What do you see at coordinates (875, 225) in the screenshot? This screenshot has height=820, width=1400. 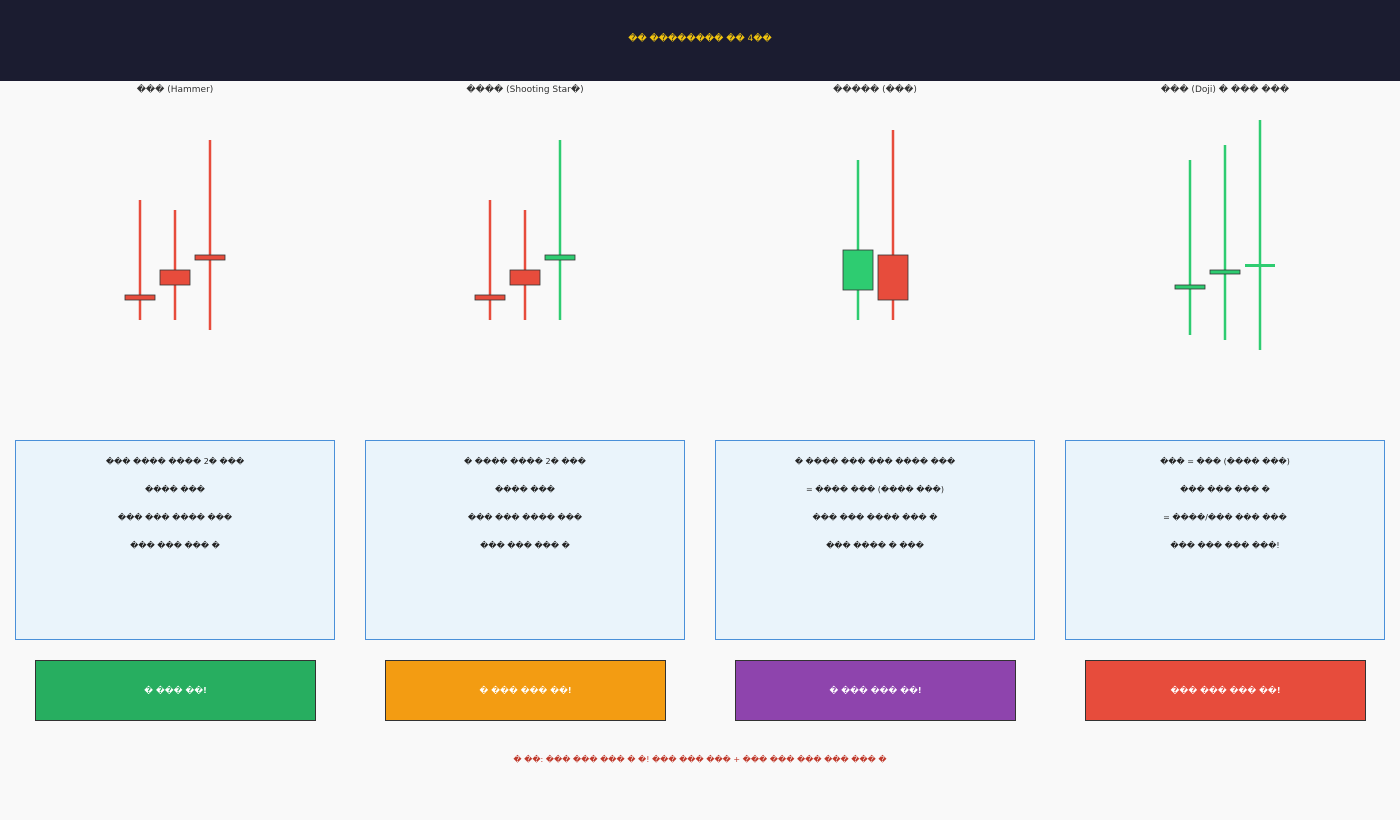 I see `engulfing-pattern` at bounding box center [875, 225].